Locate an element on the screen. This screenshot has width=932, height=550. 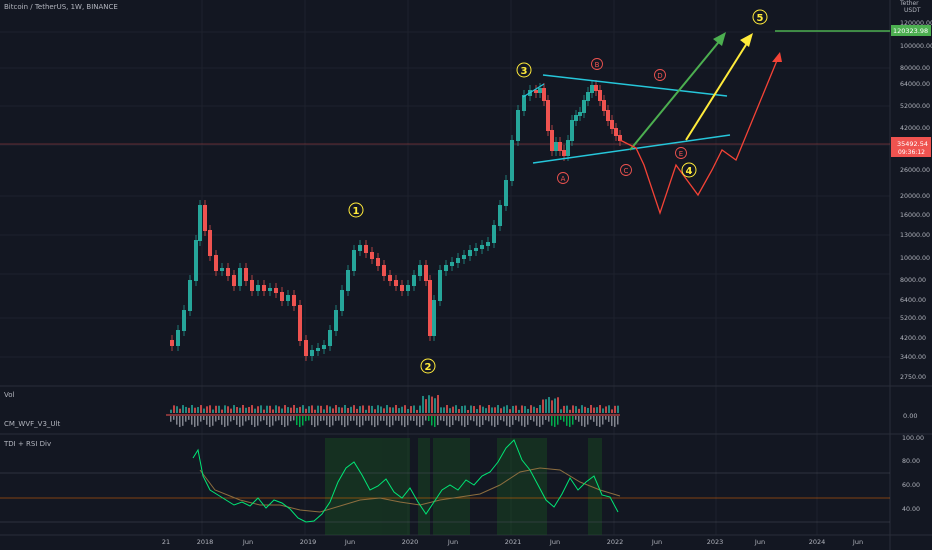
wedge-edge is located at coordinates (533, 90).